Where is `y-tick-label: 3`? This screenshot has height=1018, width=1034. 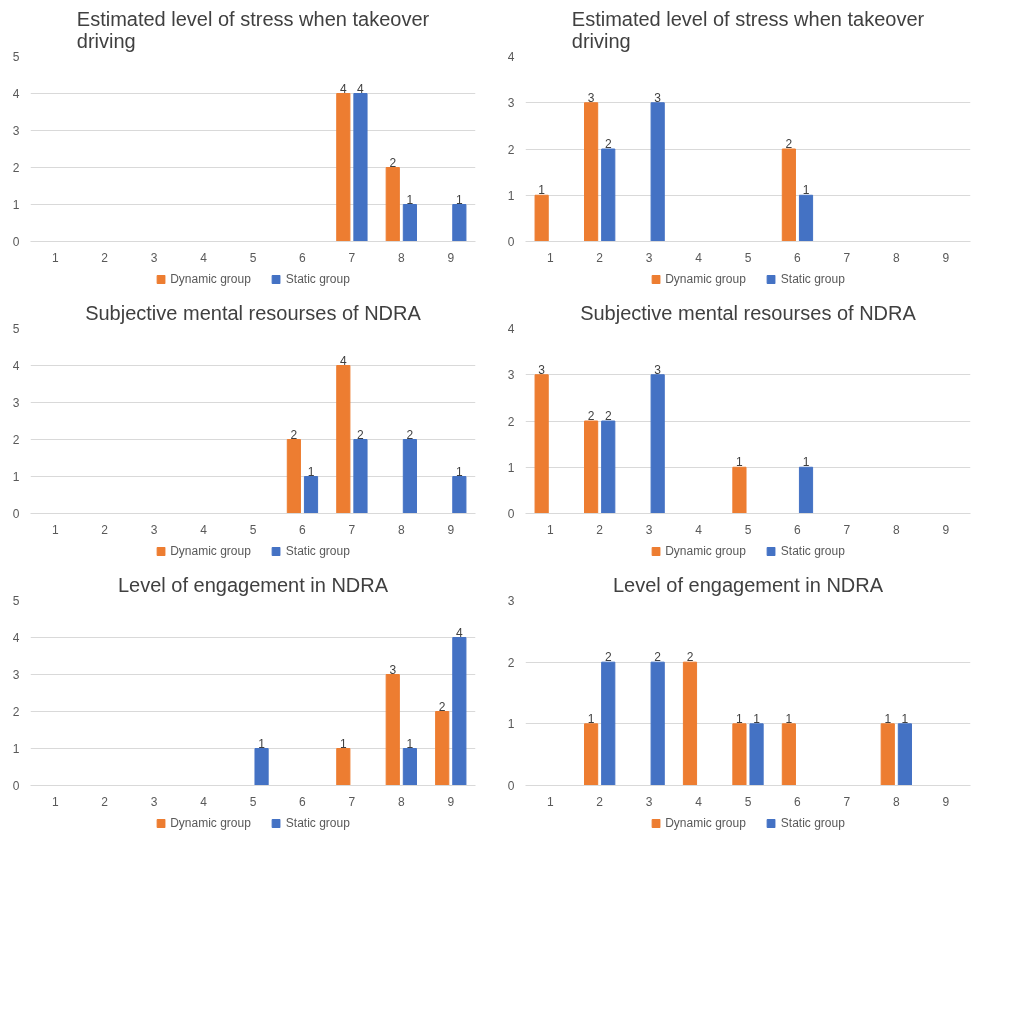
y-tick-label: 3 is located at coordinates (511, 103).